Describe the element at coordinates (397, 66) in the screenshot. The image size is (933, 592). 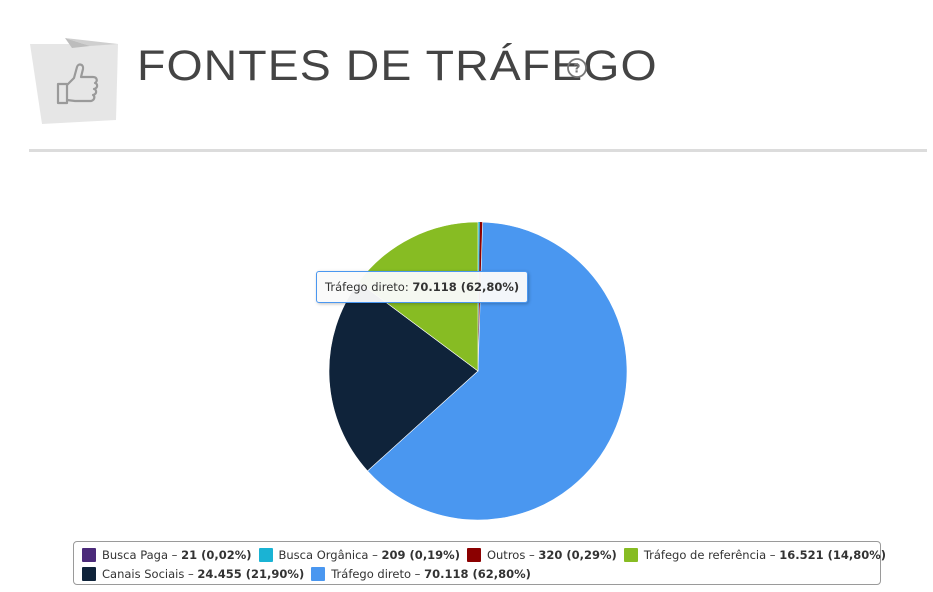
I see `page-title: FONTES DE TRÁFEGO` at that location.